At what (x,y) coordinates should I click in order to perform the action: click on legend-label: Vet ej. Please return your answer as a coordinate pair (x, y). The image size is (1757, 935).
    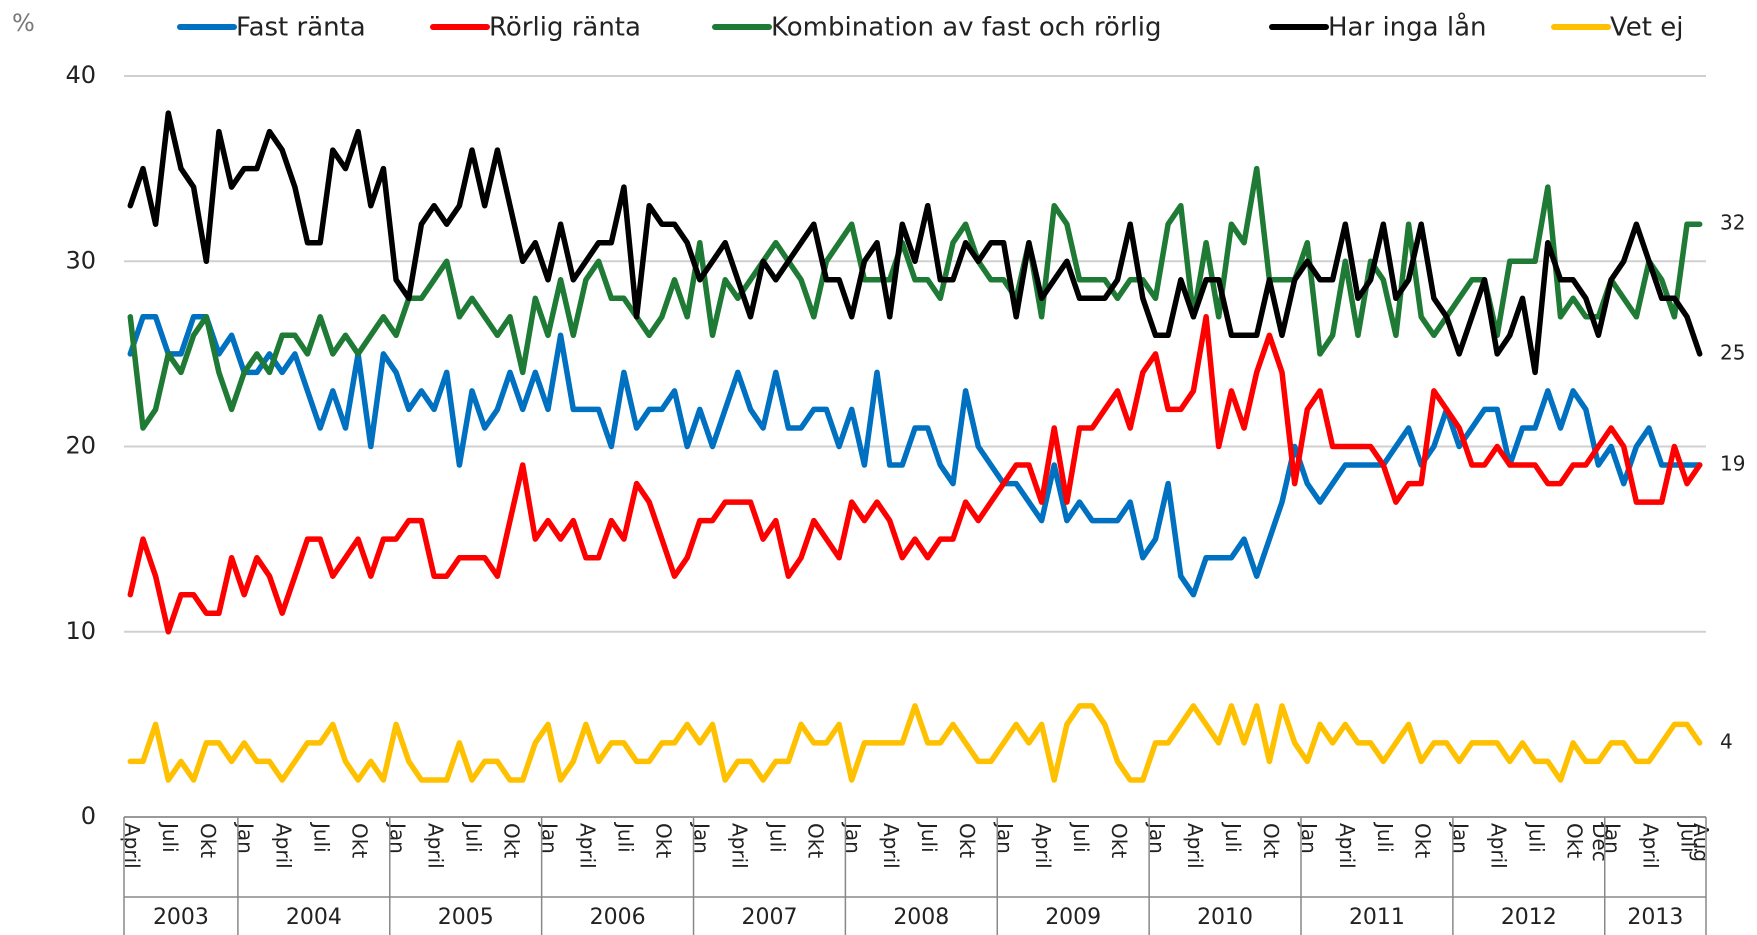
    Looking at the image, I should click on (1646, 28).